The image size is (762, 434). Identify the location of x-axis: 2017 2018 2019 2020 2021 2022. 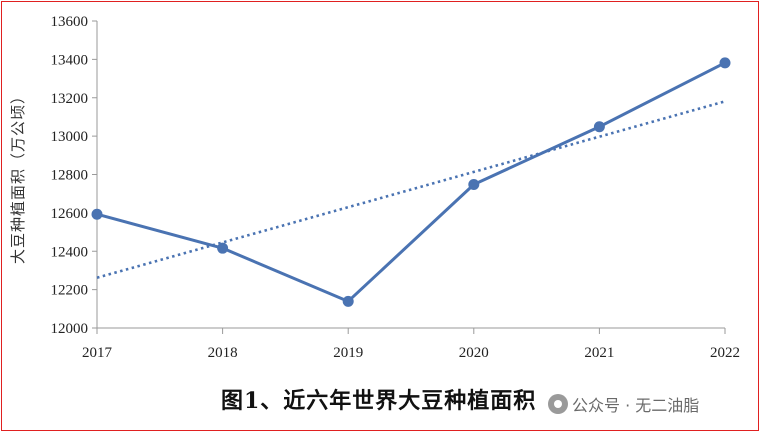
(411, 344).